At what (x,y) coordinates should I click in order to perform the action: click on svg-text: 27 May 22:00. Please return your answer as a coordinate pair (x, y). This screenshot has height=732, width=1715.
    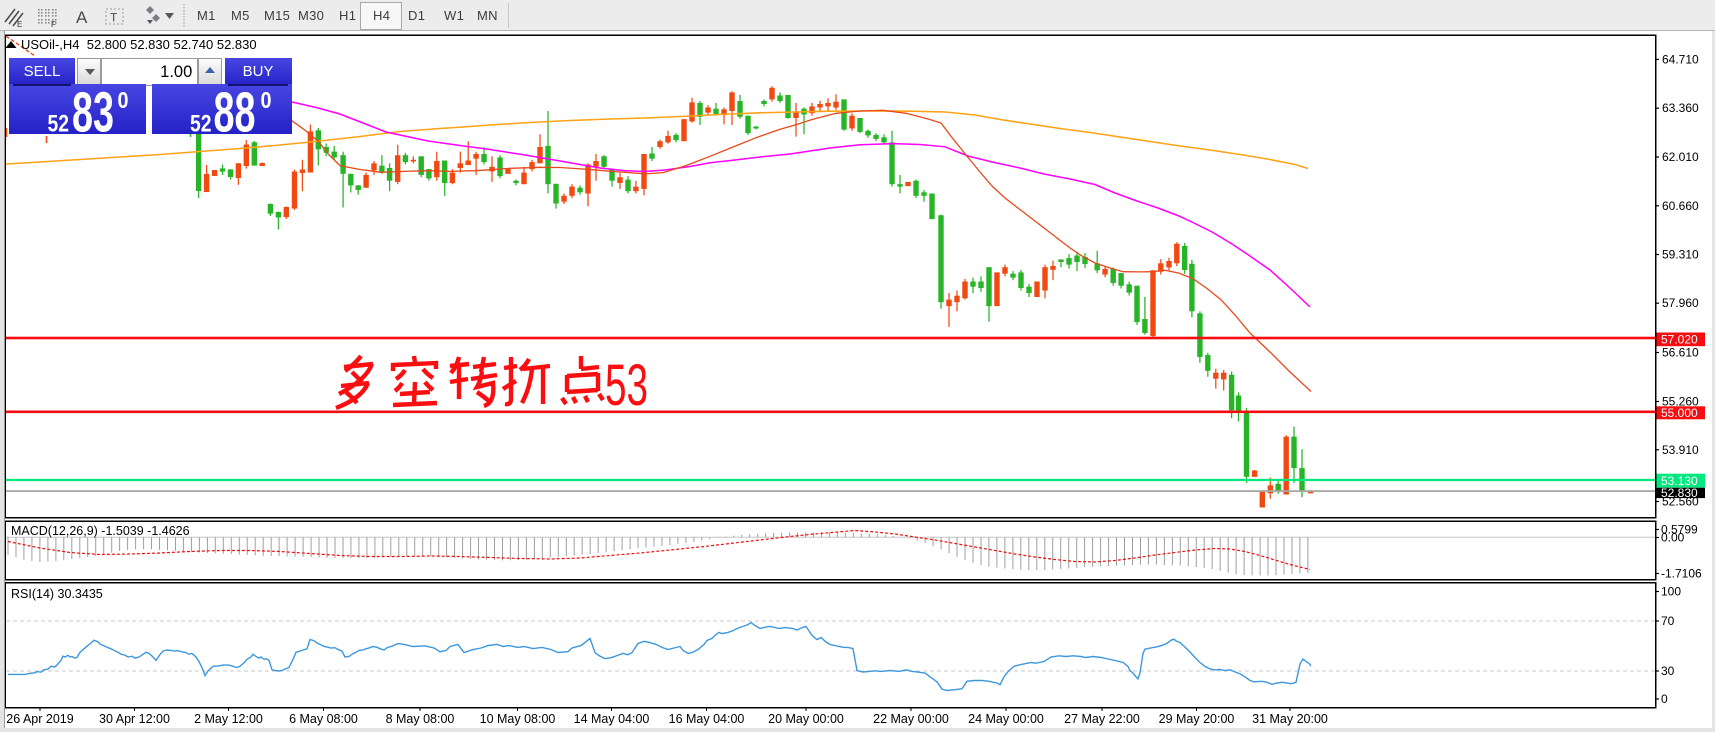
    Looking at the image, I should click on (1102, 719).